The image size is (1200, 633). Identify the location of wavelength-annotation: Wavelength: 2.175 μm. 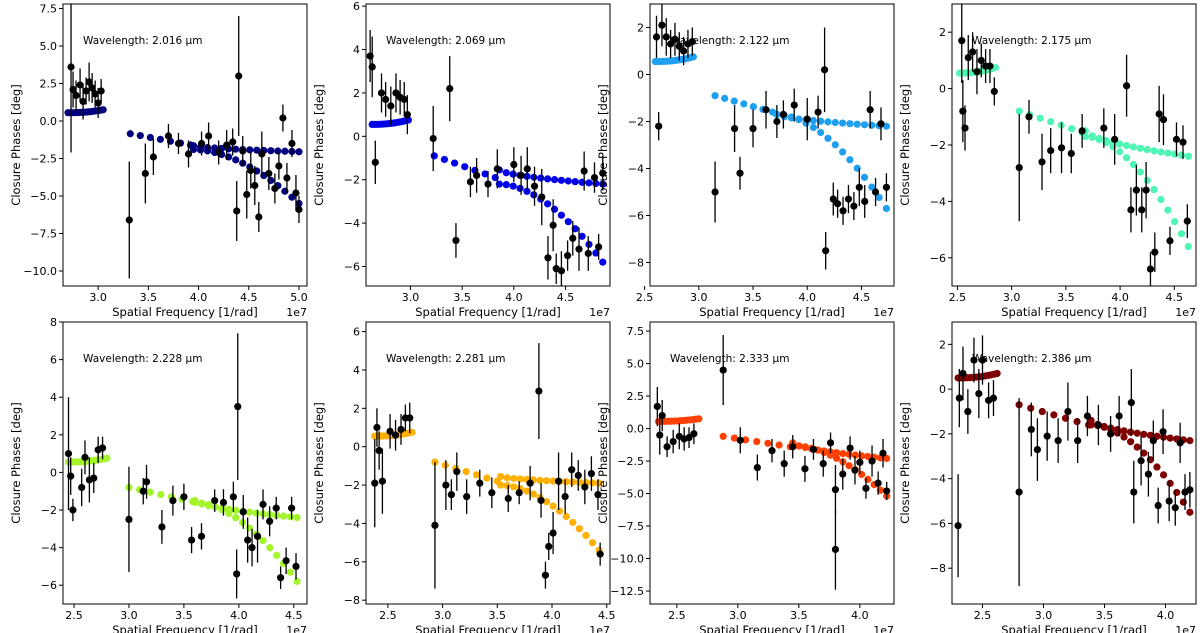
(1031, 41).